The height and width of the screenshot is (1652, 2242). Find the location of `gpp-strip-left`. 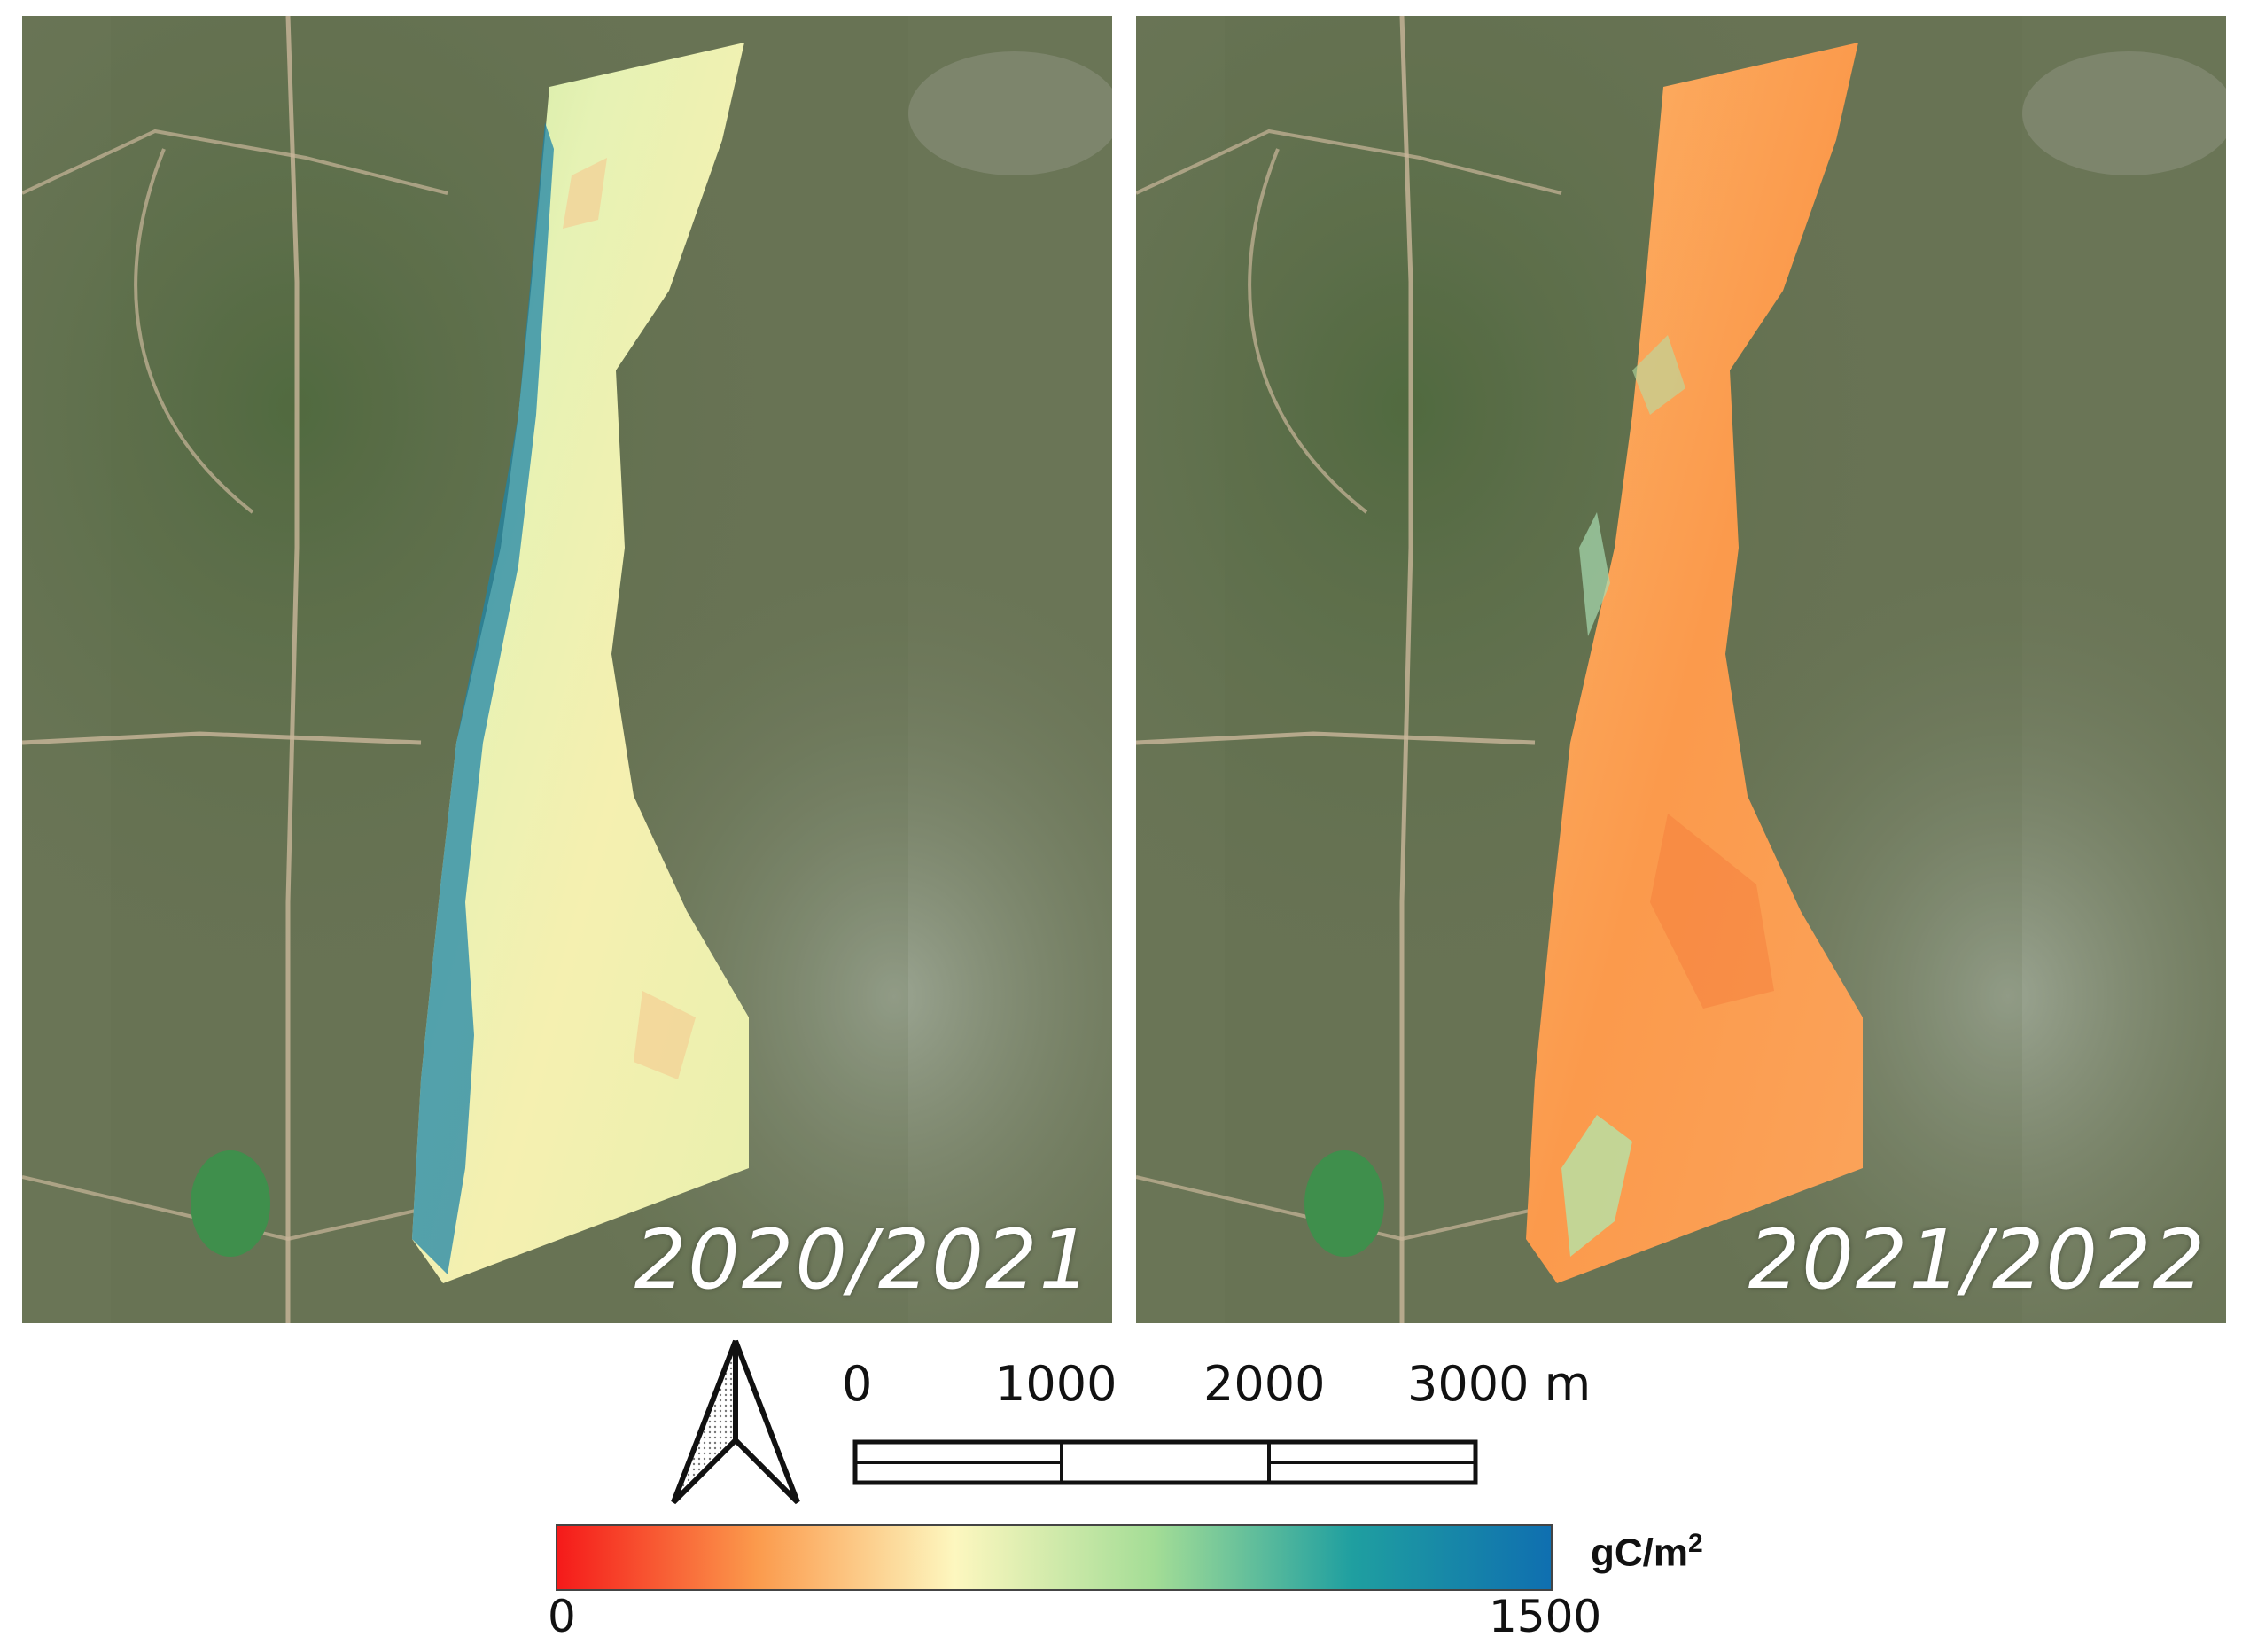

gpp-strip-left is located at coordinates (580, 663).